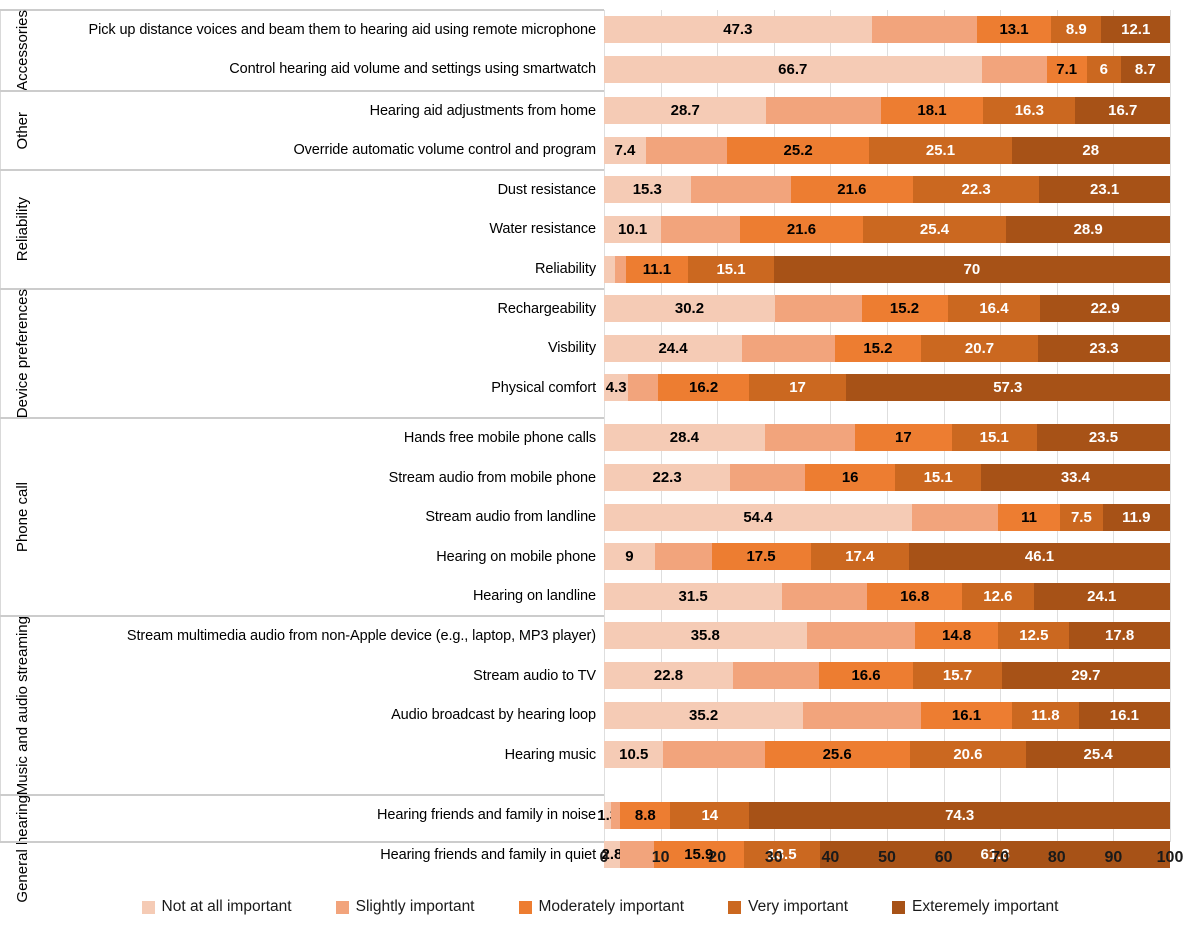 This screenshot has width=1200, height=934. What do you see at coordinates (938, 478) in the screenshot?
I see `bar-value-label: 15.1` at bounding box center [938, 478].